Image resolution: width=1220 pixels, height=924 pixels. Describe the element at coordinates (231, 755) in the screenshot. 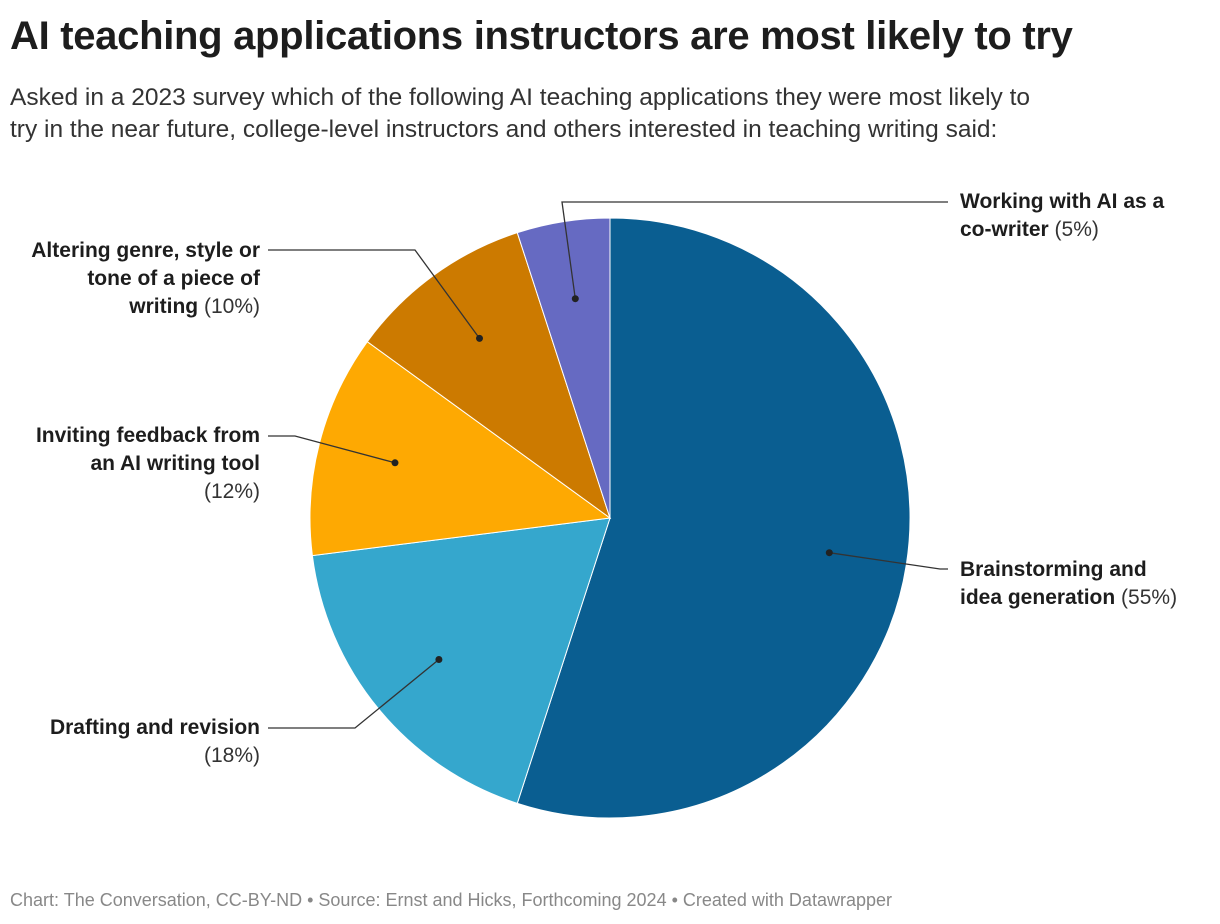

I see `label-drafting-pct: (18%)` at that location.